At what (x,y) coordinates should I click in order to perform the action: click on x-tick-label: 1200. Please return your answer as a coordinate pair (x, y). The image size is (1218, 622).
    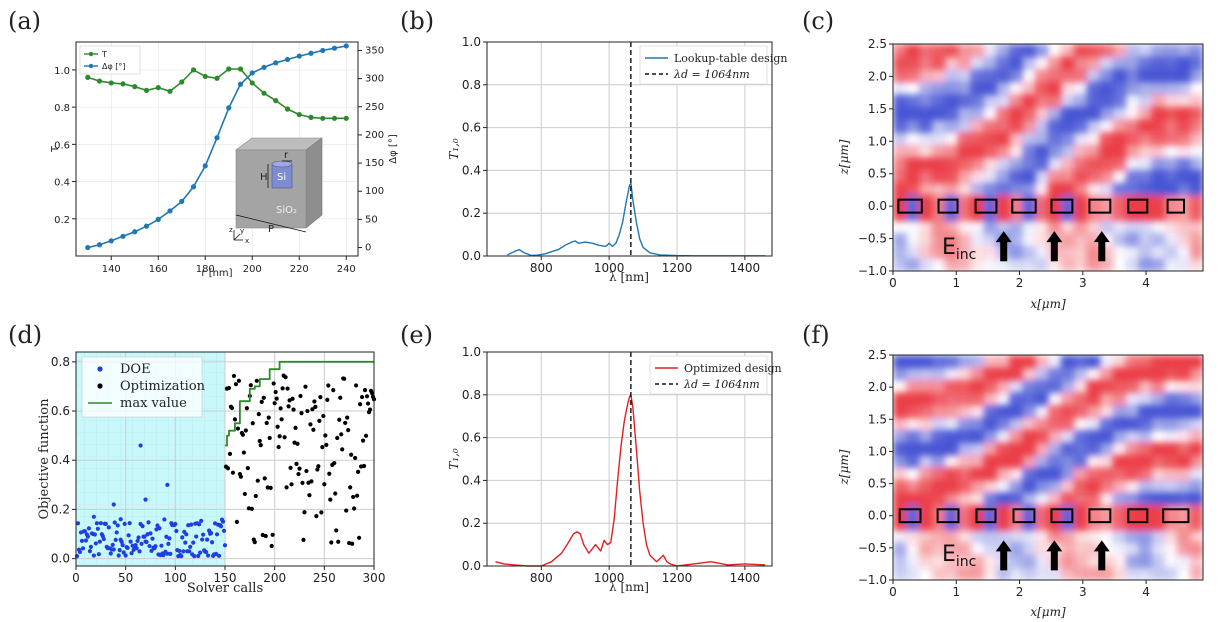
    Looking at the image, I should click on (677, 578).